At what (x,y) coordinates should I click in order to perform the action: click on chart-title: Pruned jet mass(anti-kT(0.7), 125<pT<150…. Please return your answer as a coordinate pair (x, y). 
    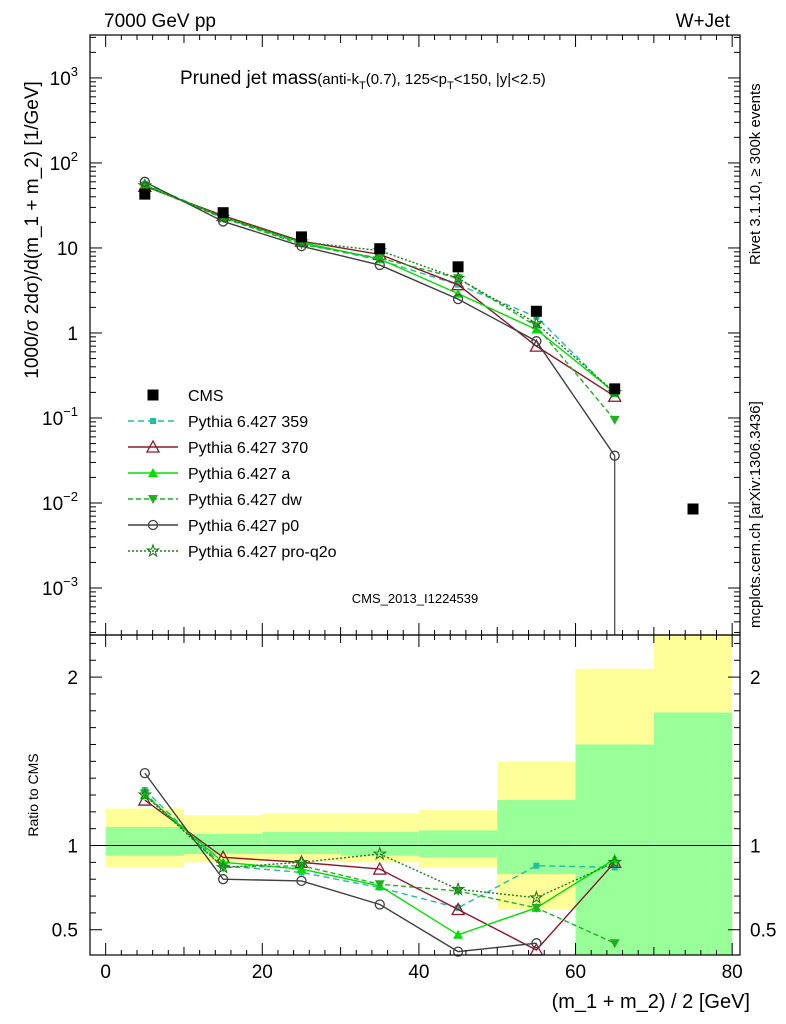
    Looking at the image, I should click on (363, 80).